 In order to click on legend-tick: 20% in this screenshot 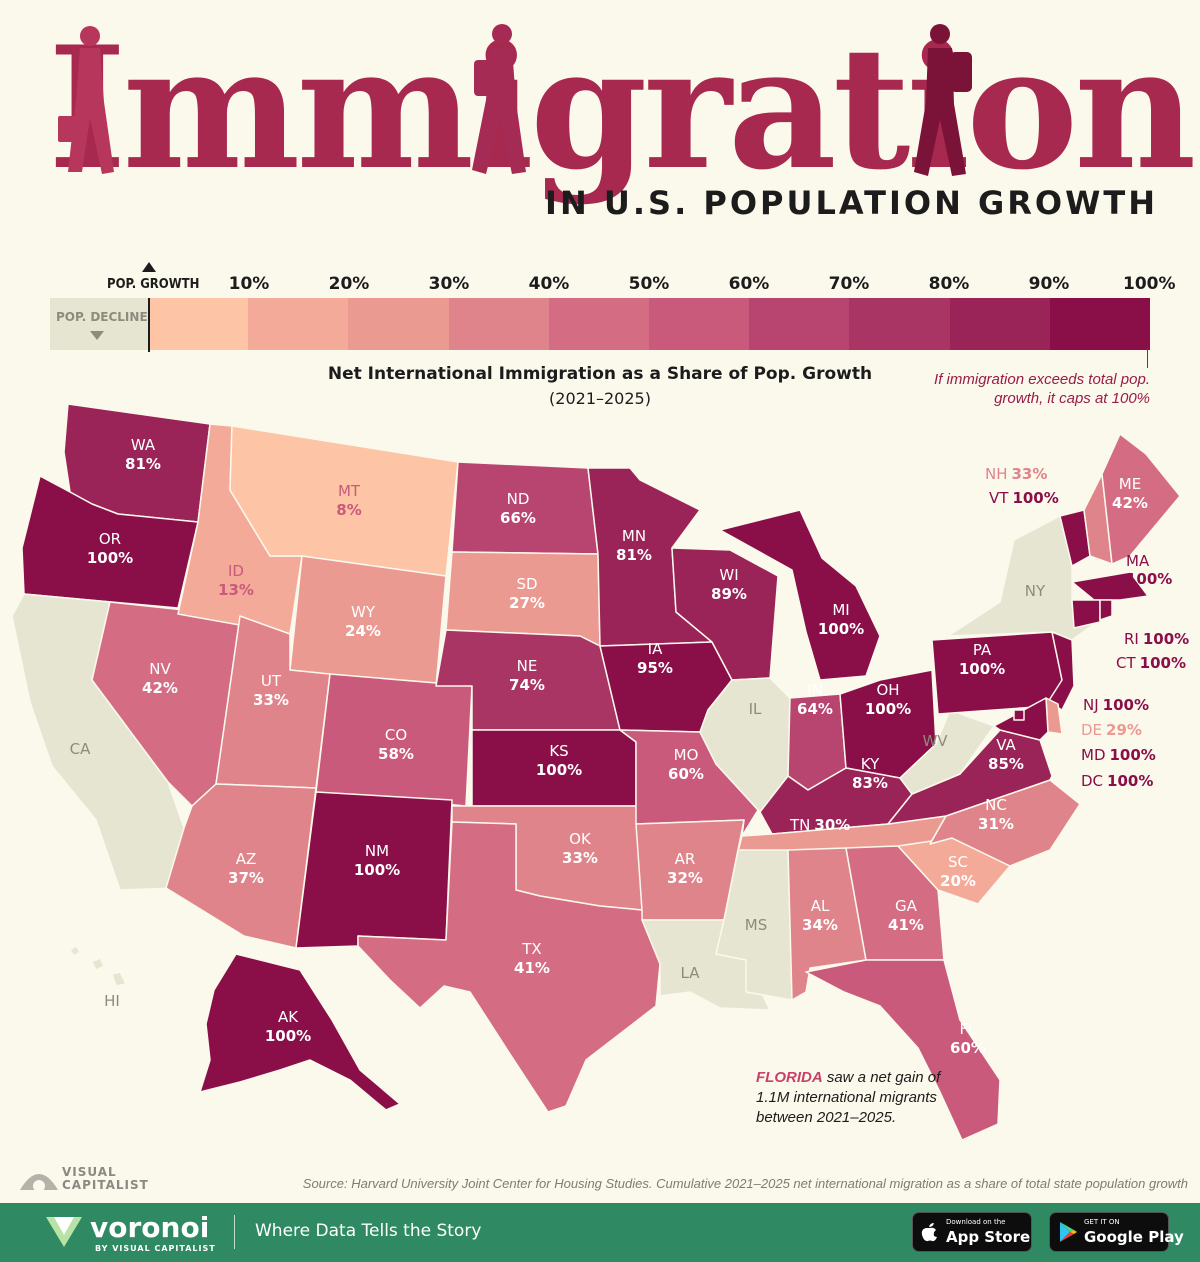, I will do `click(349, 284)`.